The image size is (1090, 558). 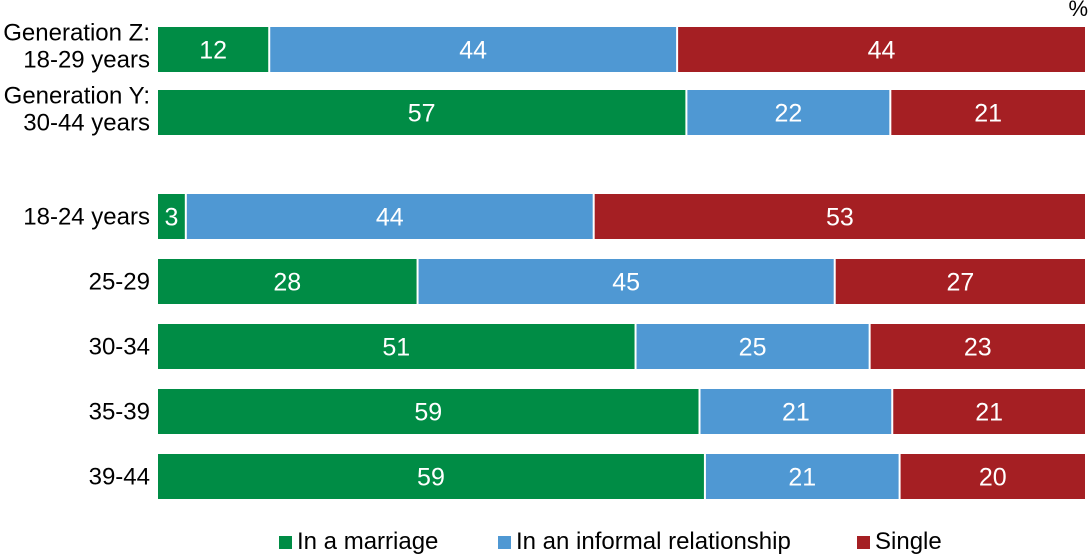 What do you see at coordinates (1078, 10) in the screenshot?
I see `unit-label: %` at bounding box center [1078, 10].